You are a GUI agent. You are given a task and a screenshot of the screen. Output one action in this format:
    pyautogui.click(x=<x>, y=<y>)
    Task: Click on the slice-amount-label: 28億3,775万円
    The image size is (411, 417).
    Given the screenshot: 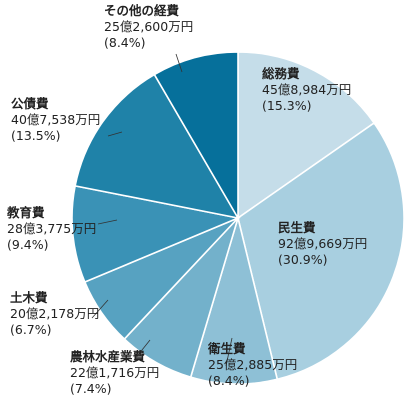 What is the action you would take?
    pyautogui.click(x=51, y=228)
    